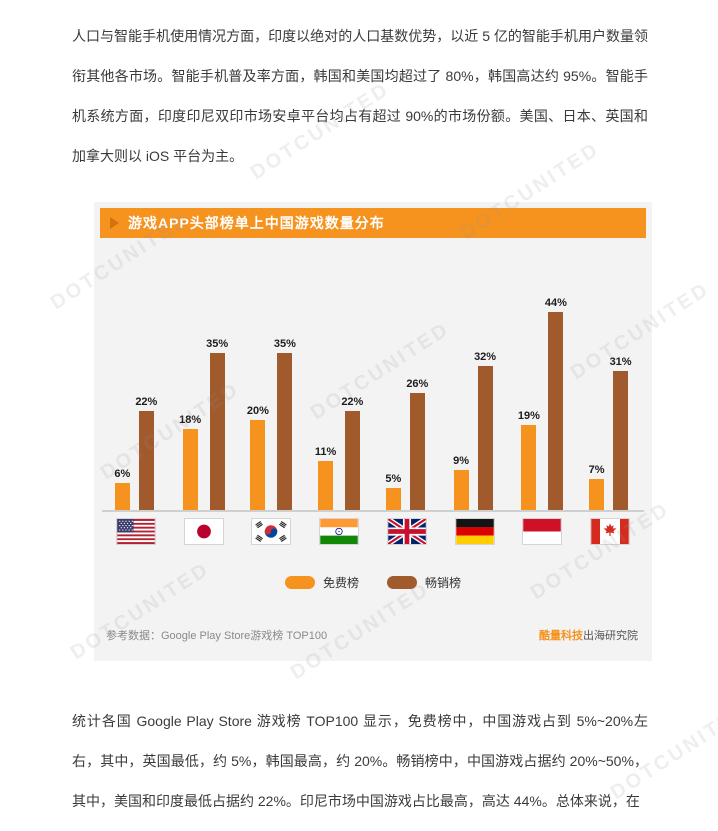  I want to click on bar-pair: 7% 31%, so click(610, 403).